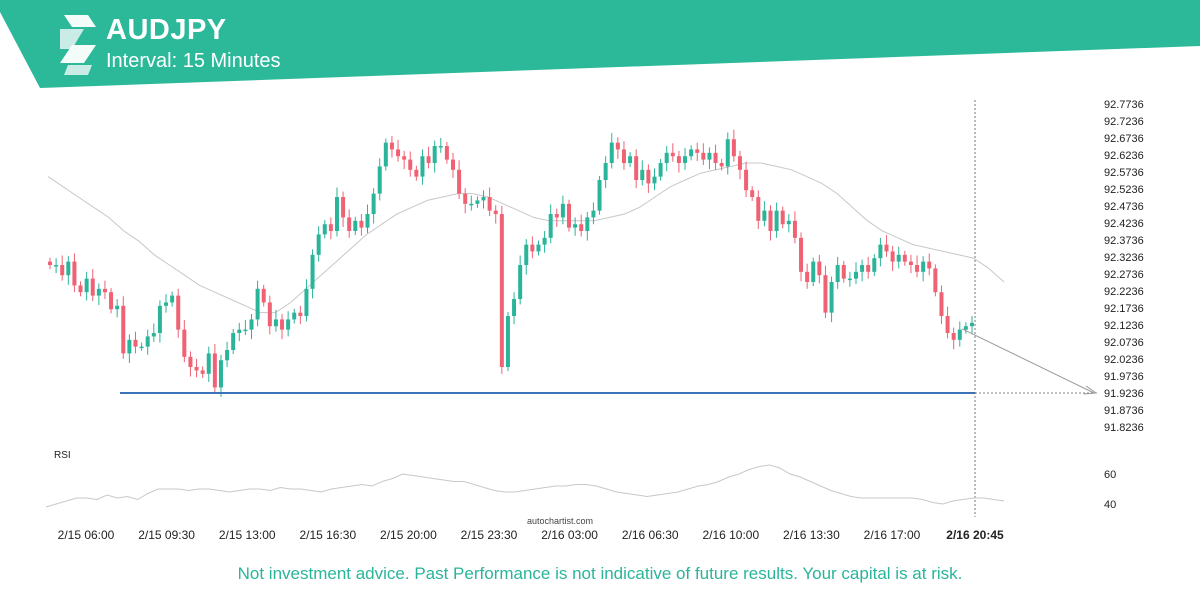 The height and width of the screenshot is (600, 1200). What do you see at coordinates (193, 61) in the screenshot?
I see `interval-label: Interval: 15 Minutes` at bounding box center [193, 61].